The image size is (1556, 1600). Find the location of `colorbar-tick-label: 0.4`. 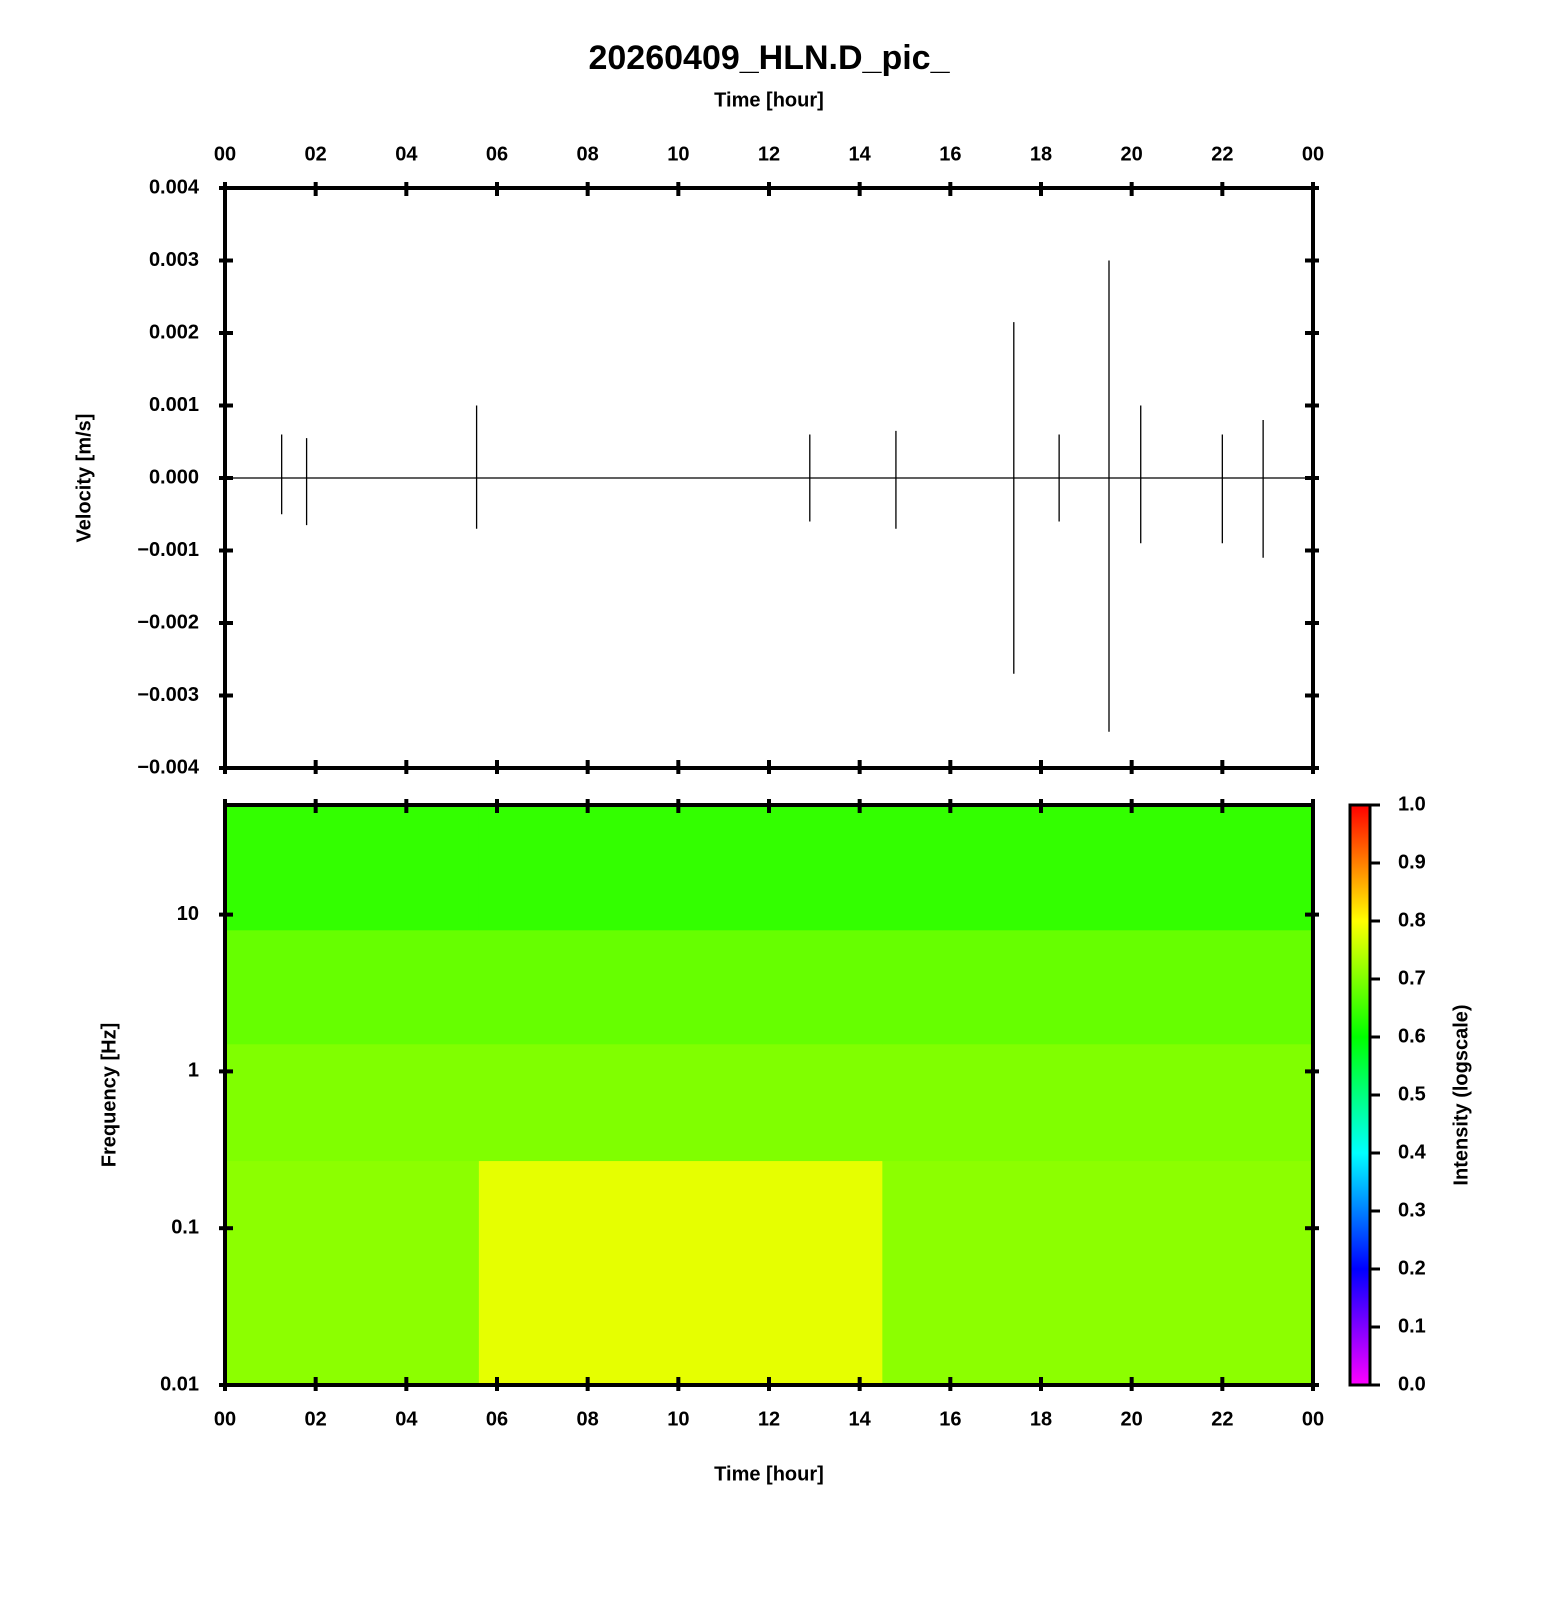

colorbar-tick-label: 0.4 is located at coordinates (1412, 1152).